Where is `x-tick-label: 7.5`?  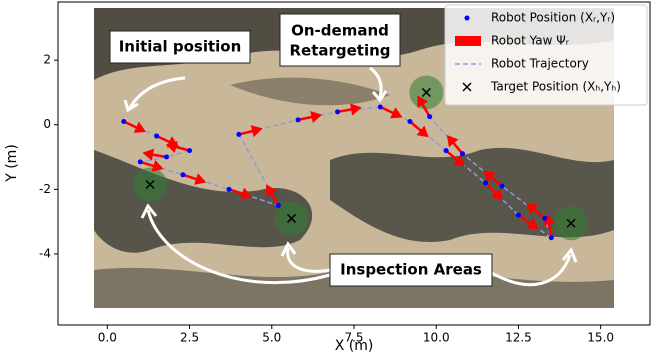 x-tick-label: 7.5 is located at coordinates (353, 338).